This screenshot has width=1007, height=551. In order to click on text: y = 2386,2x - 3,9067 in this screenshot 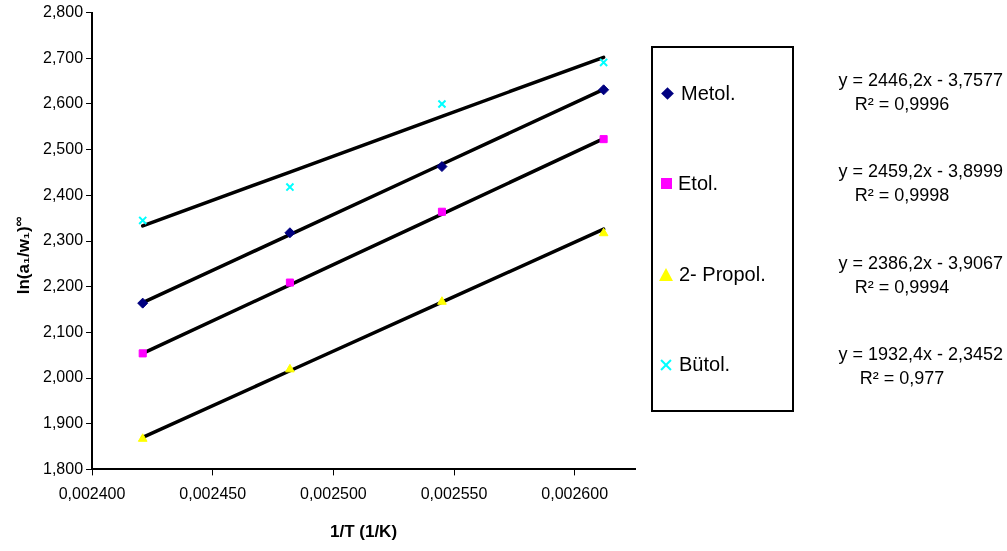, I will do `click(920, 263)`.